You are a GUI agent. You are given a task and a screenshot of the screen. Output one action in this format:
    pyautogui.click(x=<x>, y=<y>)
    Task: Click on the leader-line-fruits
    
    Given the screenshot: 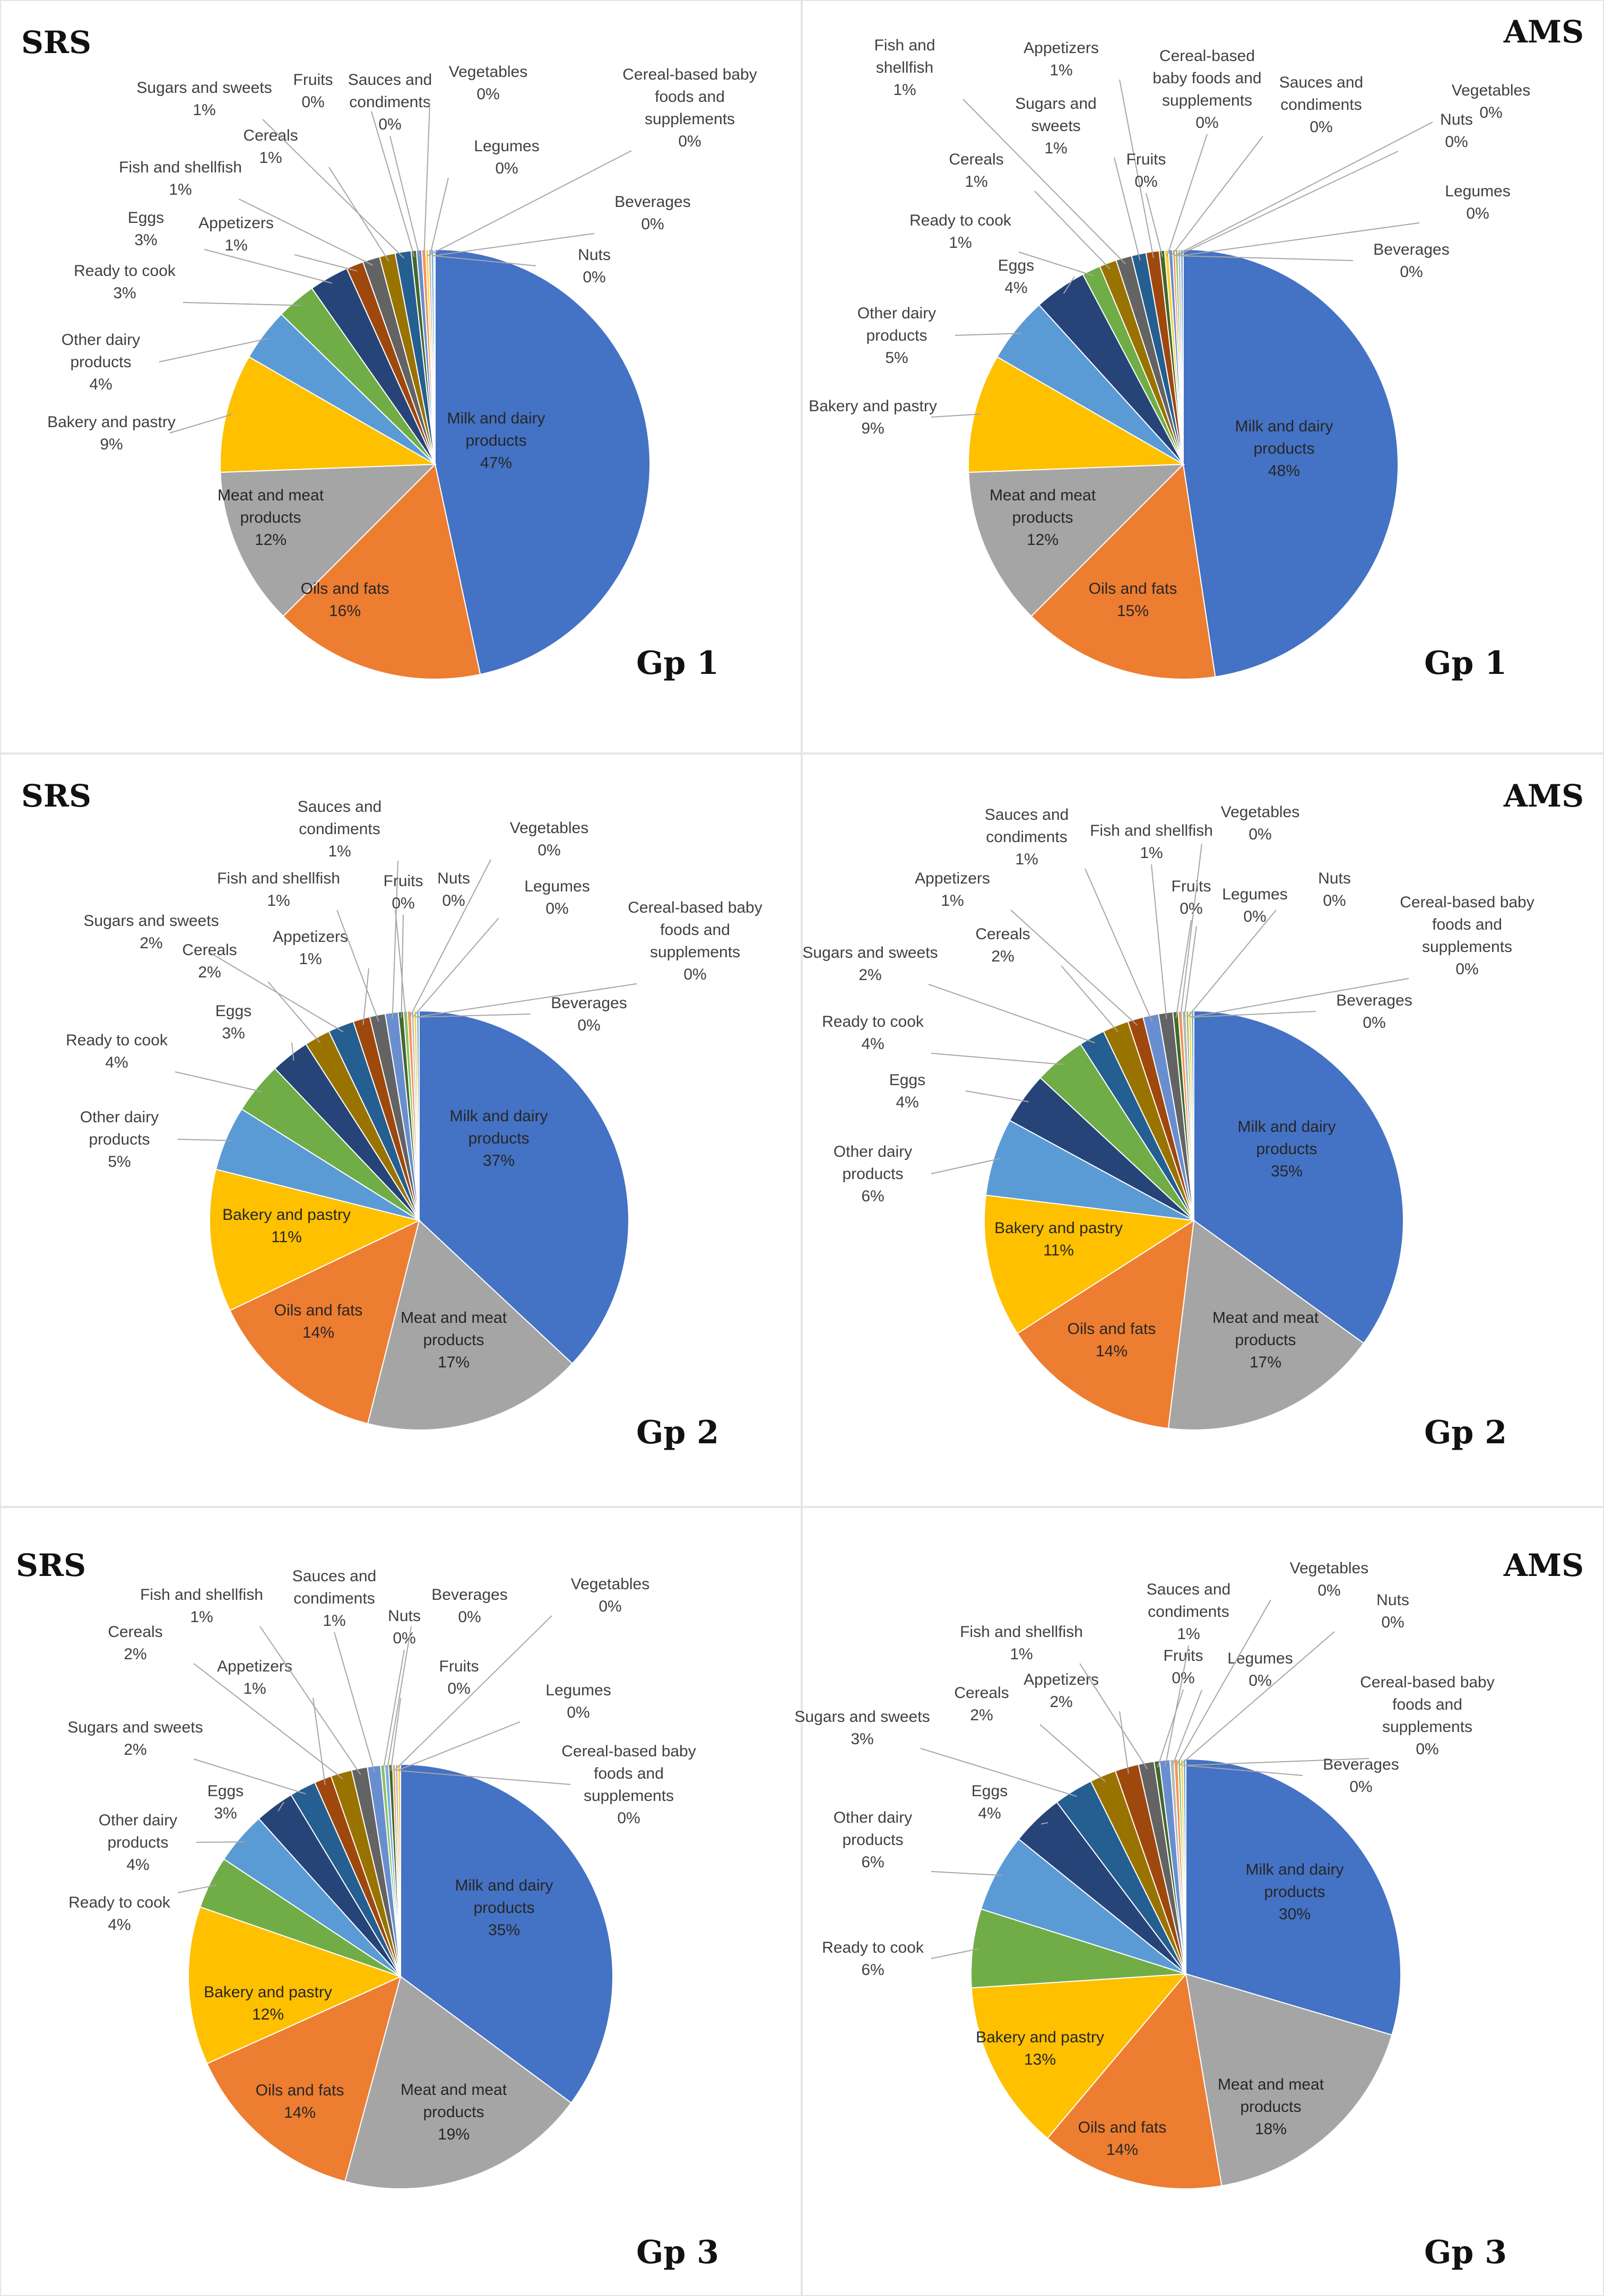 What is the action you would take?
    pyautogui.click(x=1184, y=969)
    